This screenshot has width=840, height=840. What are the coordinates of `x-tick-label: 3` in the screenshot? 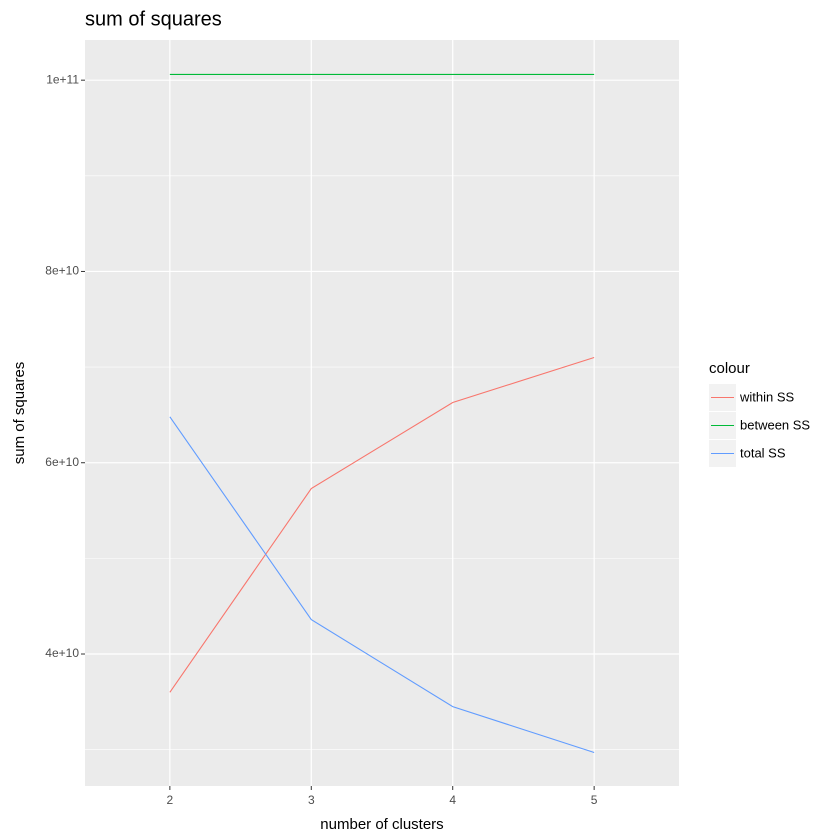 It's located at (311, 800).